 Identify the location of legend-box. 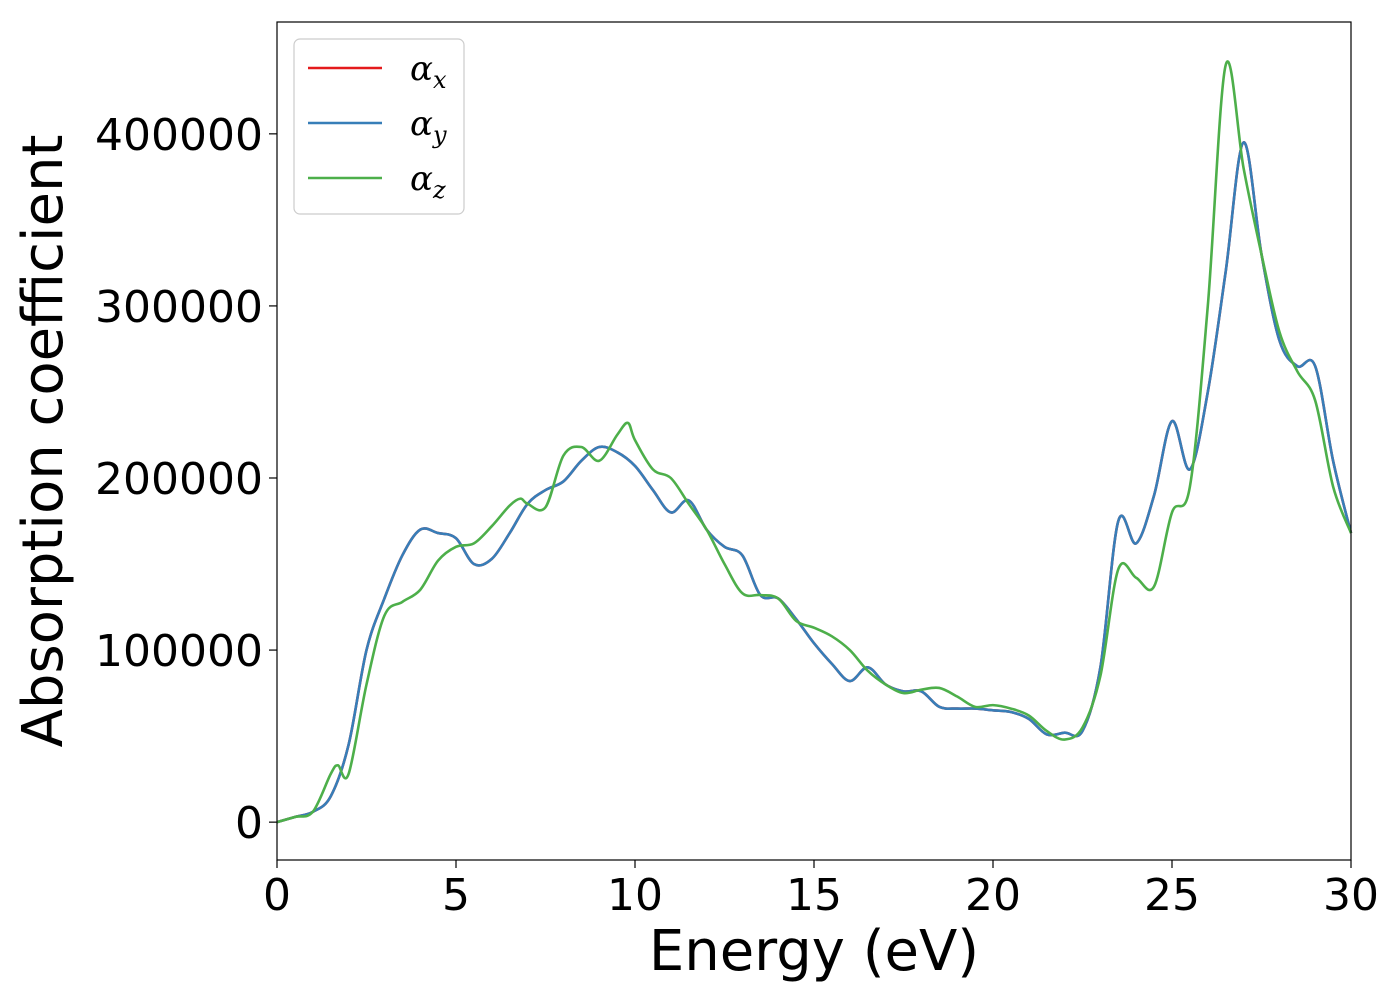
(379, 126).